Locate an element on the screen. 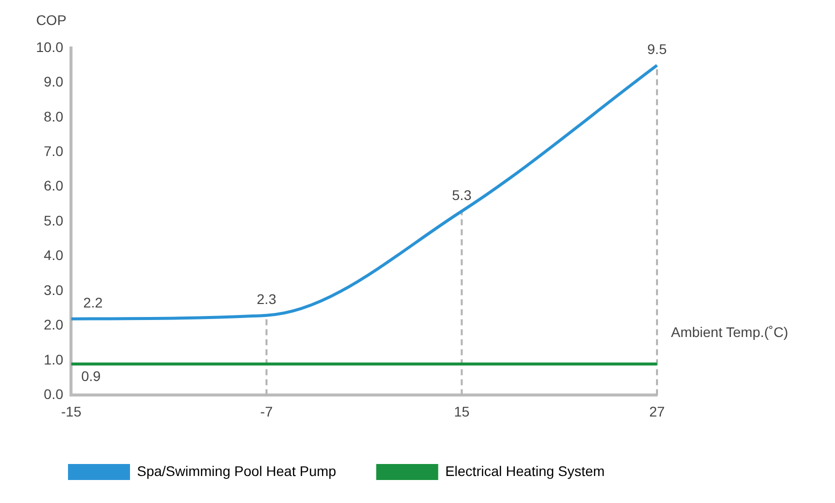 The image size is (835, 503). y-tick-label: 0.0 is located at coordinates (54, 394).